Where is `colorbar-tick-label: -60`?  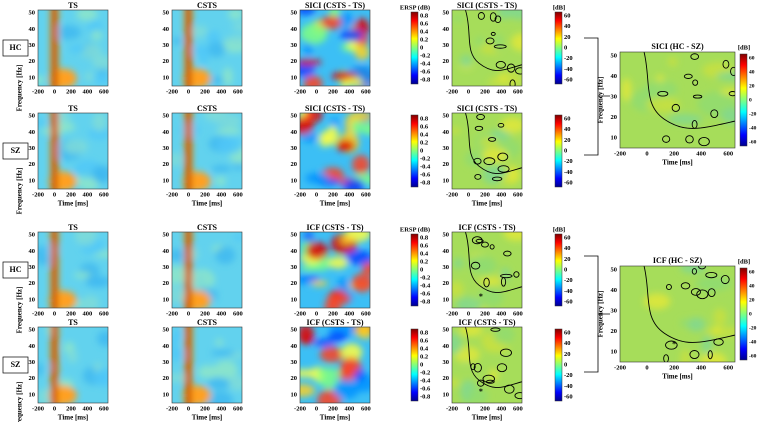
colorbar-tick-label: -60 is located at coordinates (753, 356).